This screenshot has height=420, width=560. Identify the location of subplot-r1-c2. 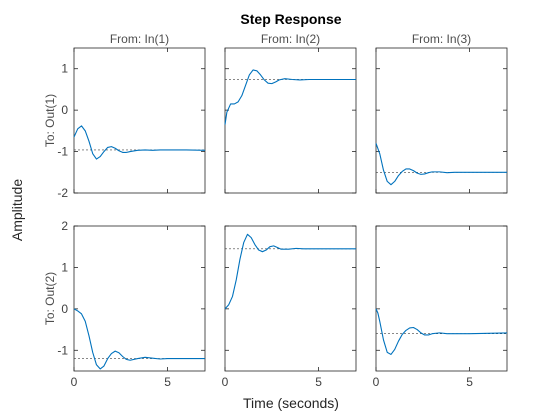
(290, 120).